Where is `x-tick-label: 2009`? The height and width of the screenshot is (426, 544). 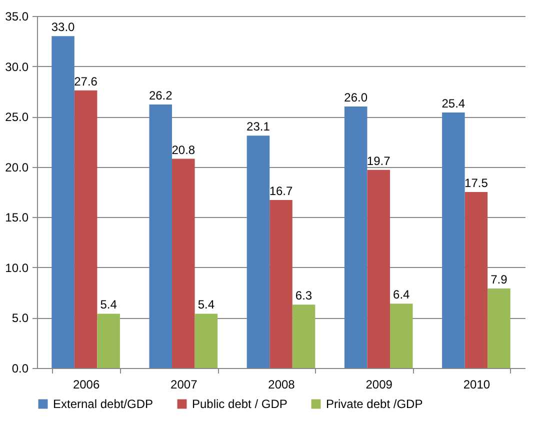
x-tick-label: 2009 is located at coordinates (379, 385).